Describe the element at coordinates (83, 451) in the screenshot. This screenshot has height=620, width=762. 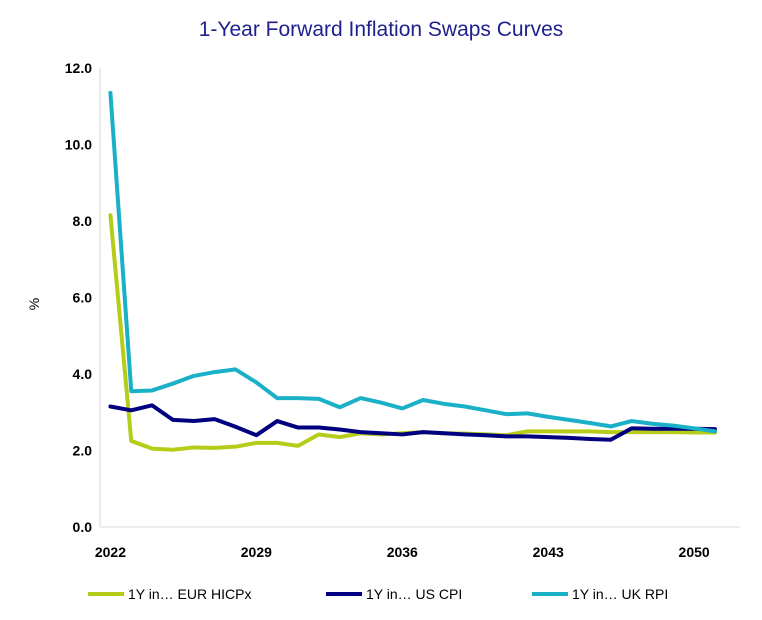
I see `y-tick-label: 2.0` at that location.